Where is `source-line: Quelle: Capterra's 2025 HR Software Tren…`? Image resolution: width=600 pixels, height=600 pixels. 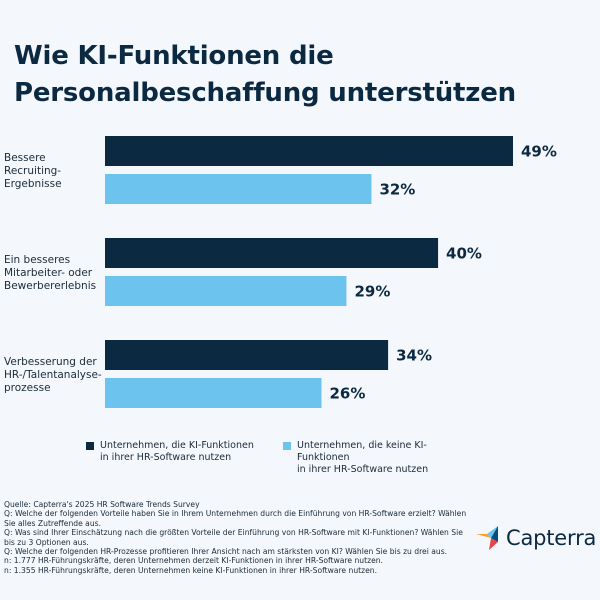 source-line: Quelle: Capterra's 2025 HR Software Tren… is located at coordinates (102, 504).